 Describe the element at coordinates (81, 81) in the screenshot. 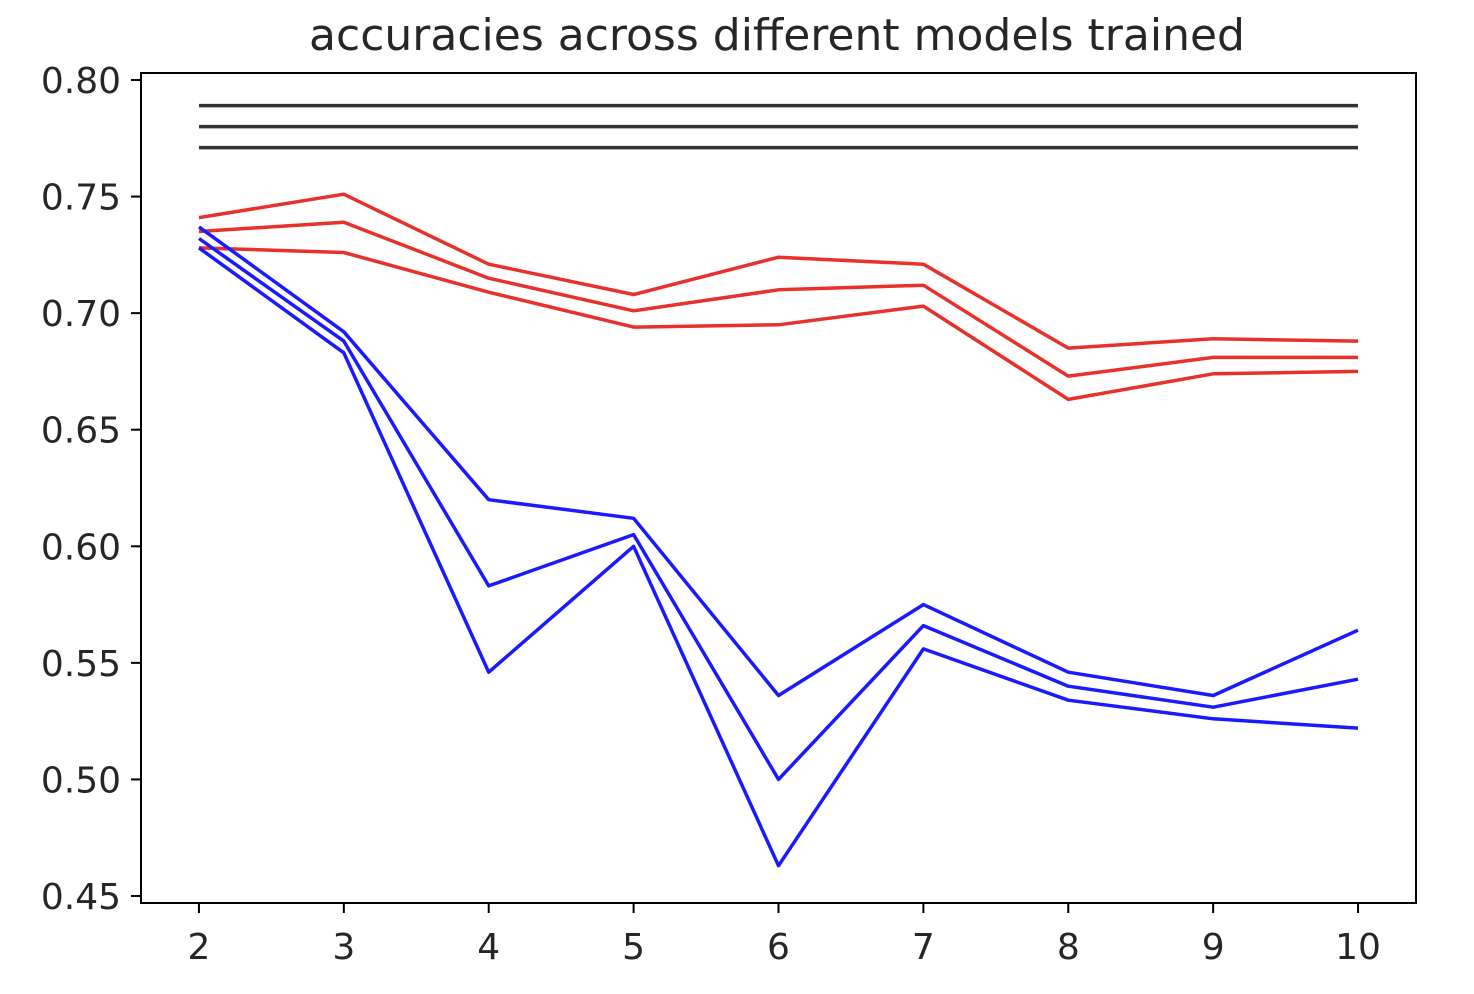

I see `y-tick-label: 0.80` at that location.